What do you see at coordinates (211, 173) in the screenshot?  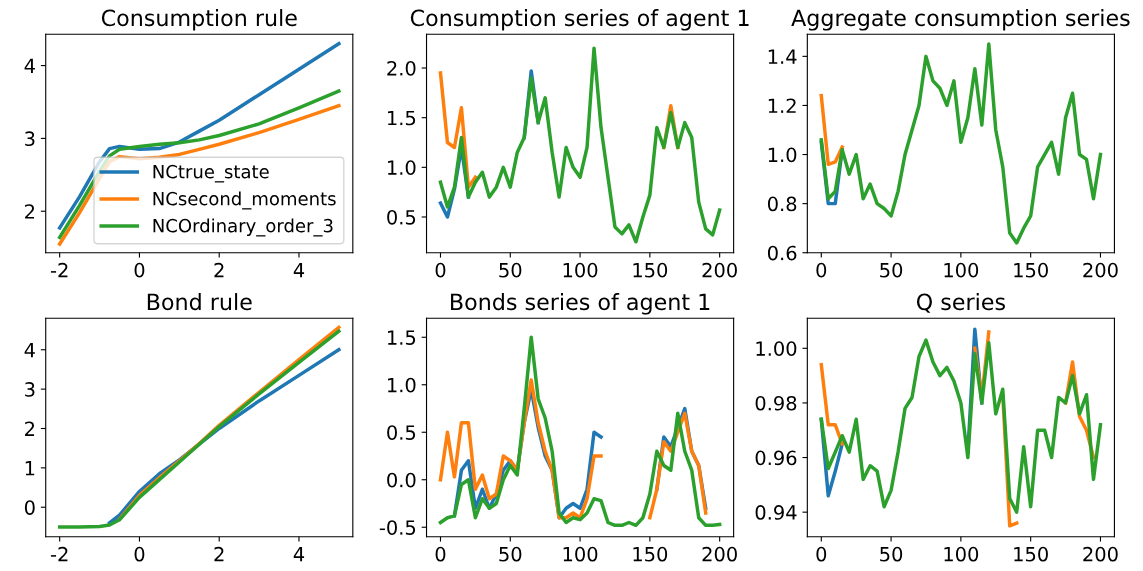 I see `legend-label: NCtrue_state` at bounding box center [211, 173].